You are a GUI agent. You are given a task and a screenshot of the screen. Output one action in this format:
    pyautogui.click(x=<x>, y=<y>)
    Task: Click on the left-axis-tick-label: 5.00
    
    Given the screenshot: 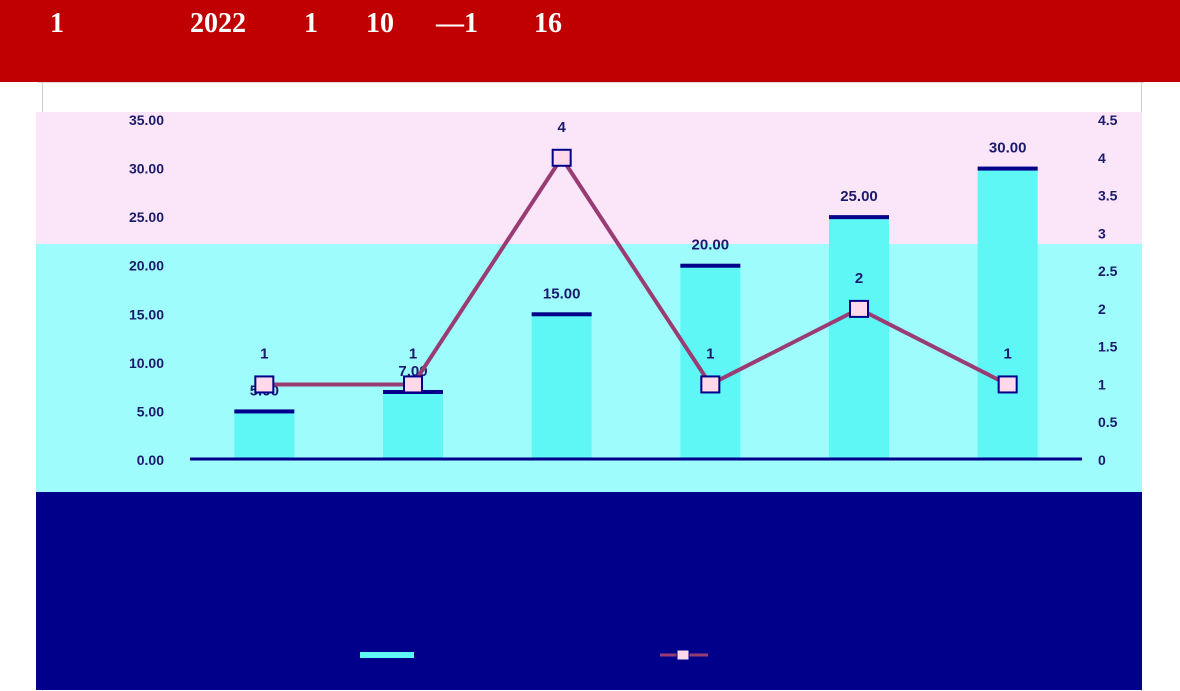 What is the action you would take?
    pyautogui.click(x=150, y=411)
    